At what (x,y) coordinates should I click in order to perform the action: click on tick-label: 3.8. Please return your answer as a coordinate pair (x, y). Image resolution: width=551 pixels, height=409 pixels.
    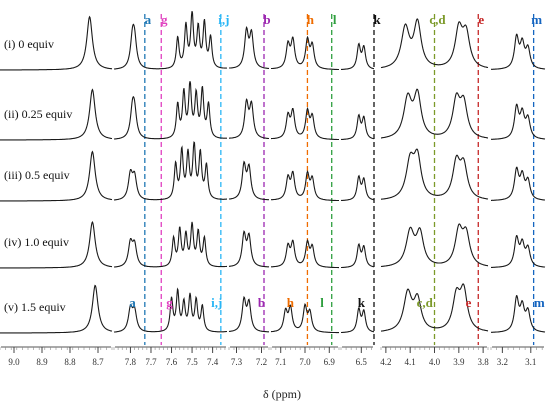
    Looking at the image, I should click on (484, 362).